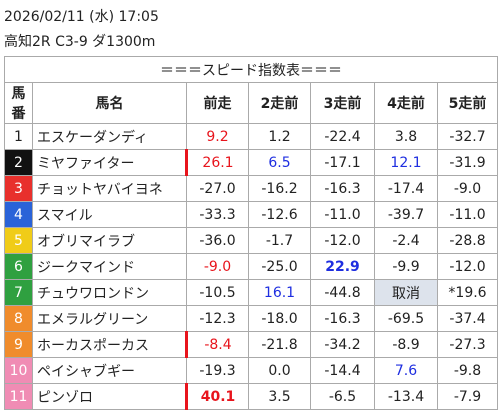 This screenshot has width=503, height=410. Describe the element at coordinates (217, 162) in the screenshot. I see `speed-index: 26.1` at that location.